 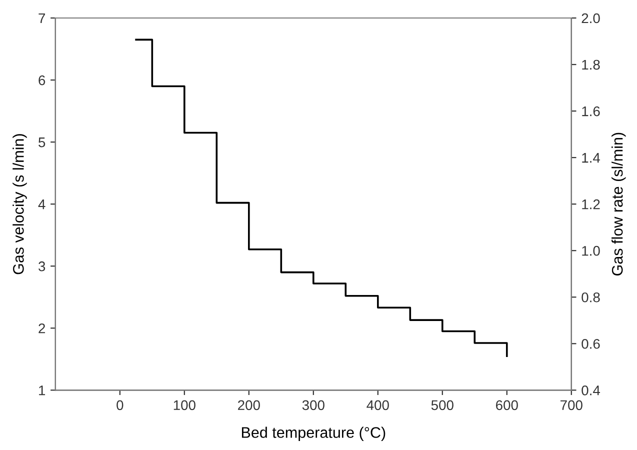 What do you see at coordinates (442, 405) in the screenshot?
I see `x-tick-label: 500` at bounding box center [442, 405].